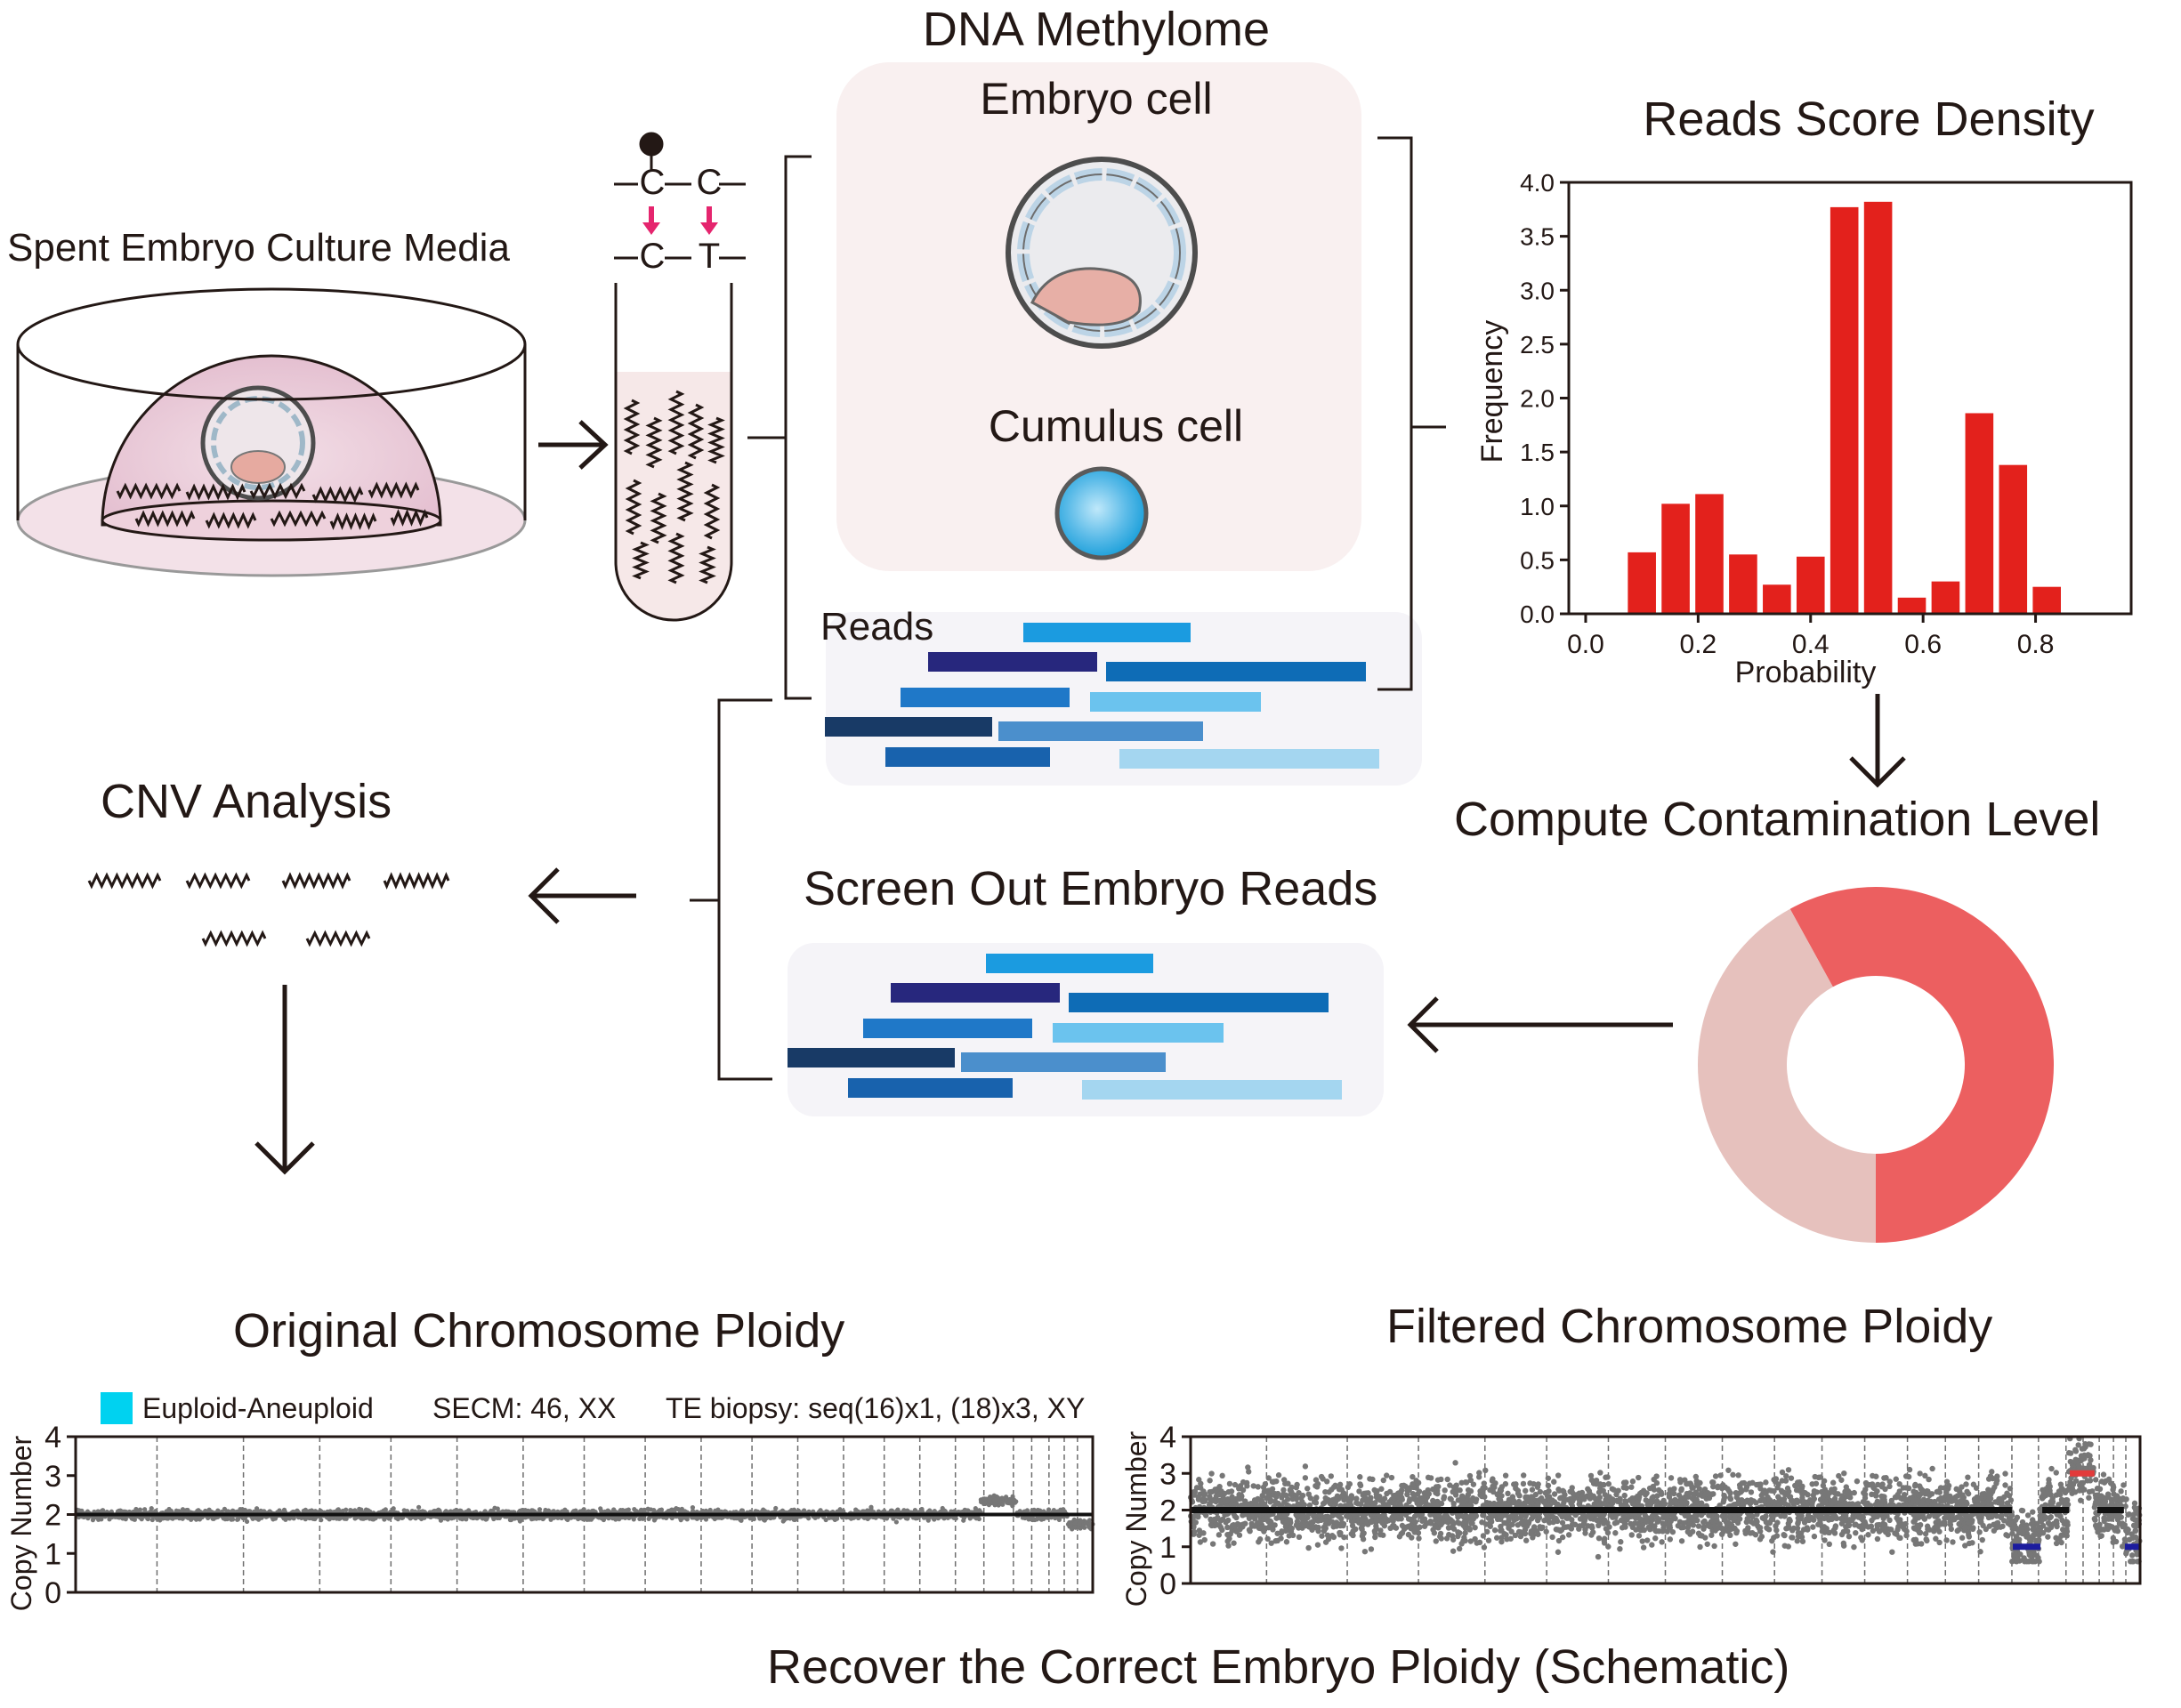 This screenshot has width=2181, height=1708. Describe the element at coordinates (52, 1554) in the screenshot. I see `y-tick-label: 1` at that location.